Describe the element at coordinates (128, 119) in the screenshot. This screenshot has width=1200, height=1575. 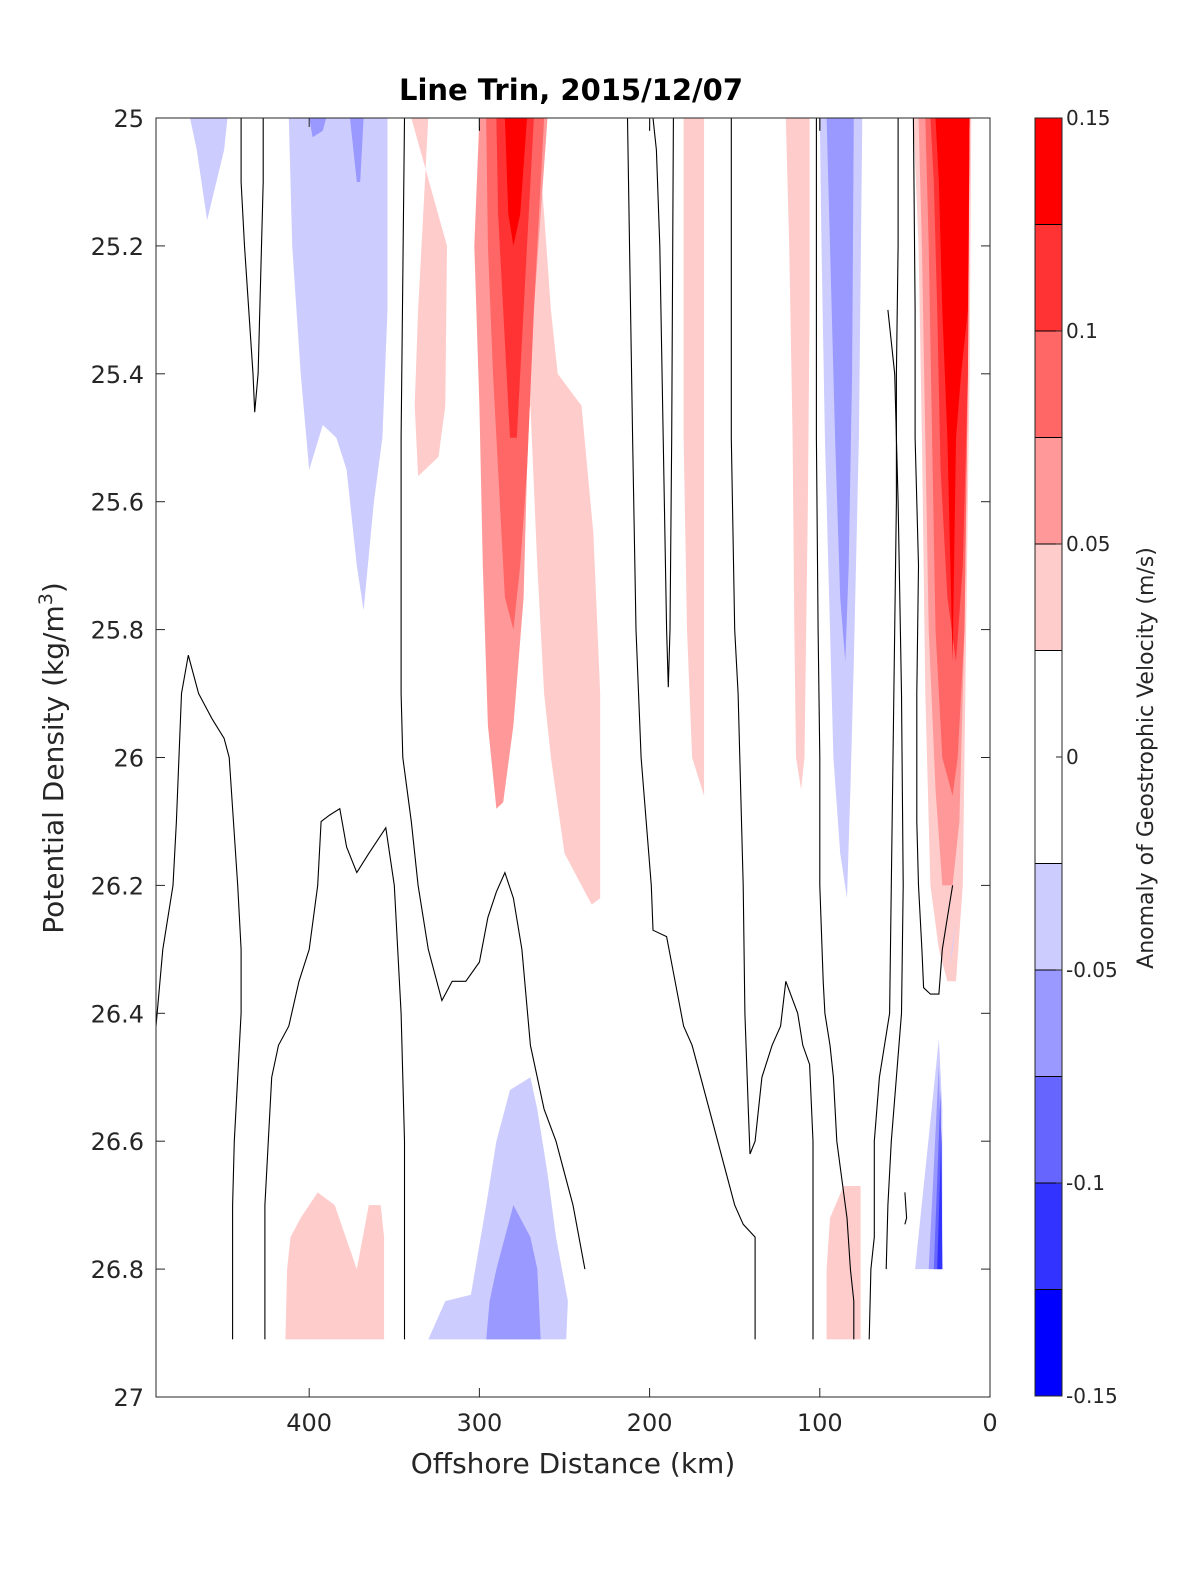
I see `y-tick-label: 25` at that location.